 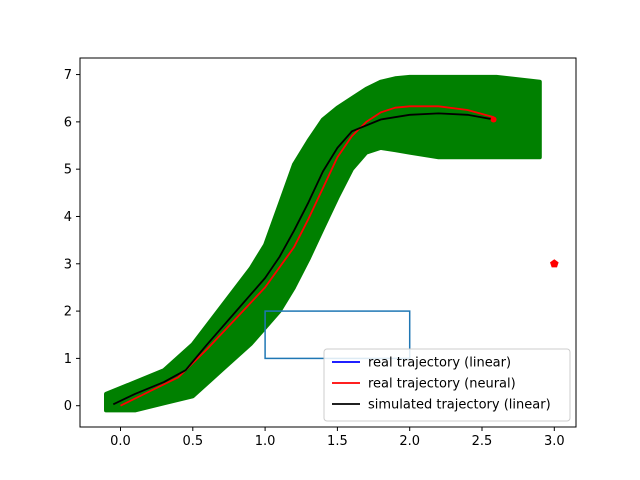 I want to click on x-tick-label: 2.5, so click(x=482, y=441).